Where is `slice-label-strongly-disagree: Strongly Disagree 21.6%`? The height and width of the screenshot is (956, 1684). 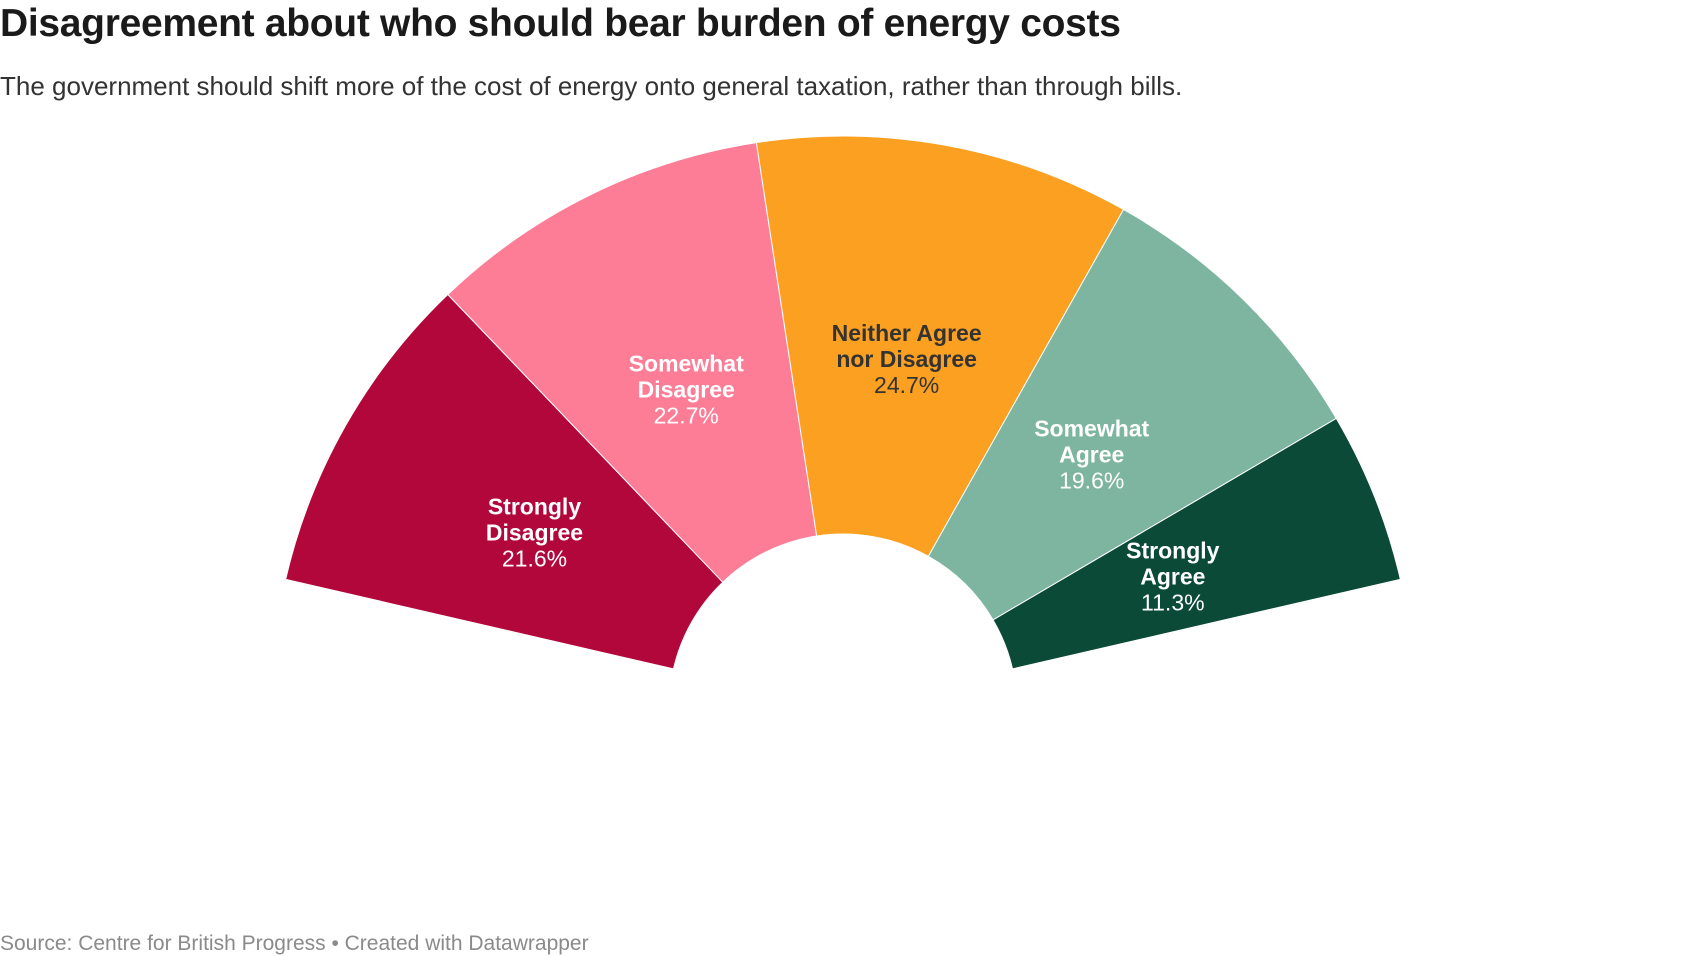
slice-label-strongly-disagree: Strongly Disagree 21.6% is located at coordinates (534, 532).